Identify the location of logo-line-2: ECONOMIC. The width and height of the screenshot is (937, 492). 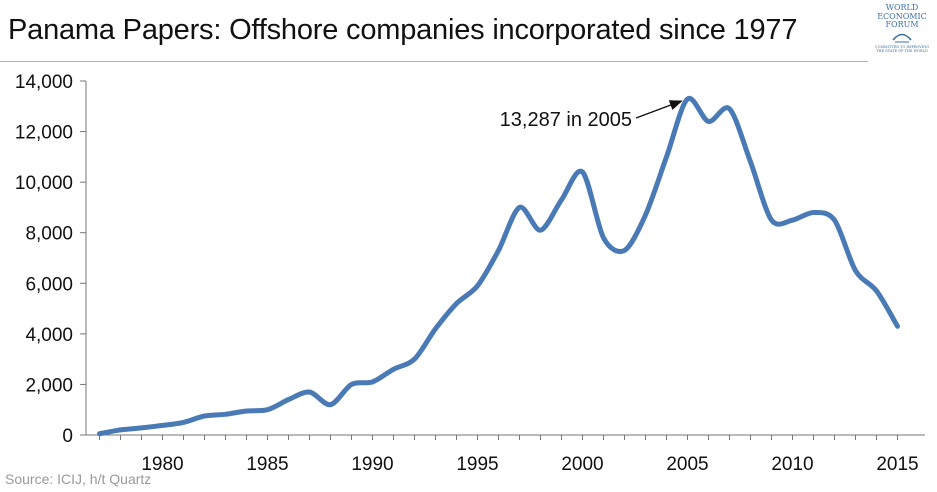
(902, 16).